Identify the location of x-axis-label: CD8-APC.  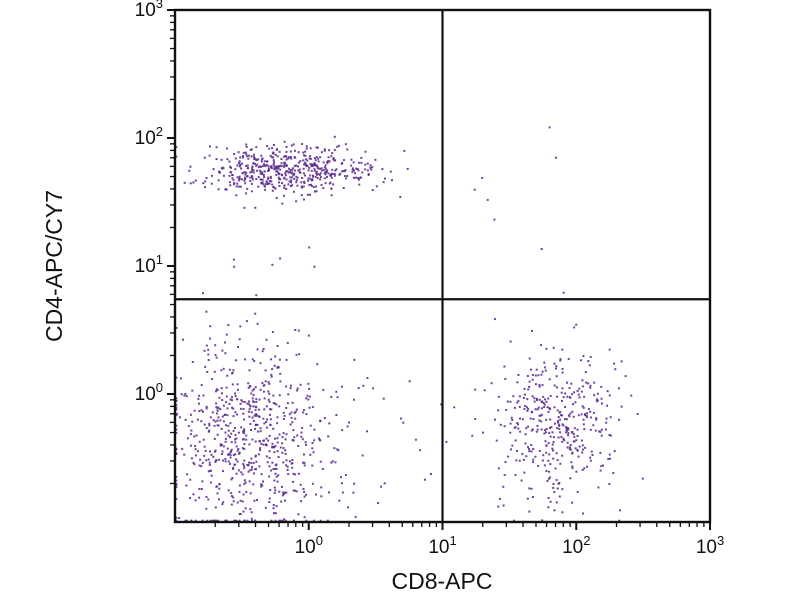
(442, 581).